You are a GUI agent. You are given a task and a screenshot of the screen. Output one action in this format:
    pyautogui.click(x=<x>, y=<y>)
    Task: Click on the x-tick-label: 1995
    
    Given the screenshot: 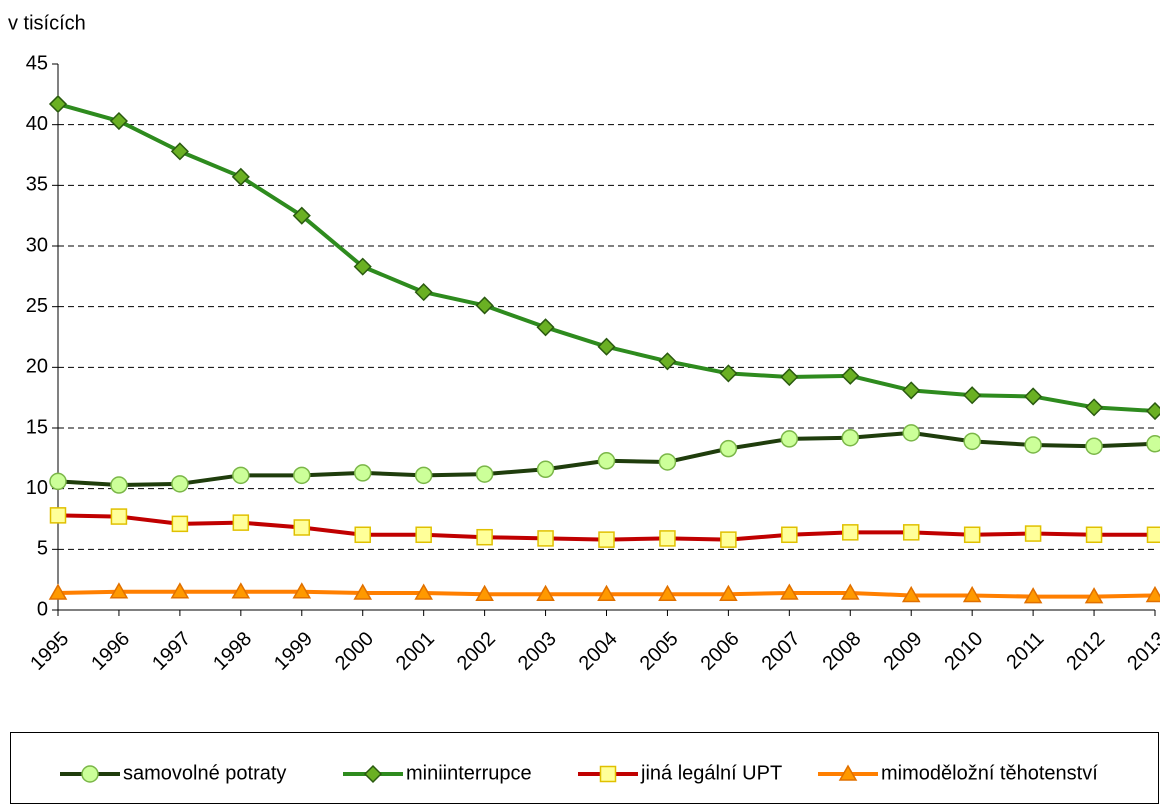 What is the action you would take?
    pyautogui.click(x=49, y=651)
    